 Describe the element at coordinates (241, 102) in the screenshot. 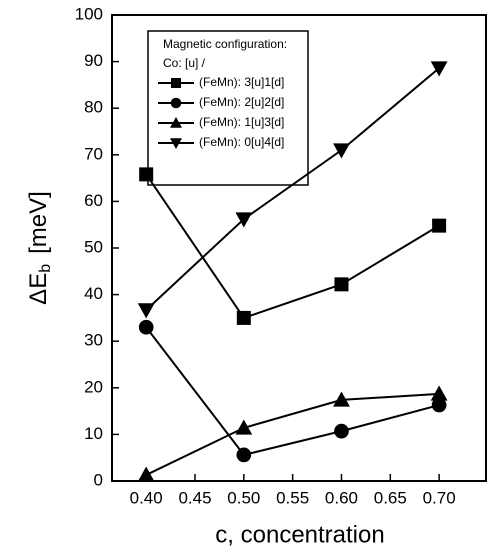

I see `legend-label: (FeMn): 2[u]2[d]` at that location.